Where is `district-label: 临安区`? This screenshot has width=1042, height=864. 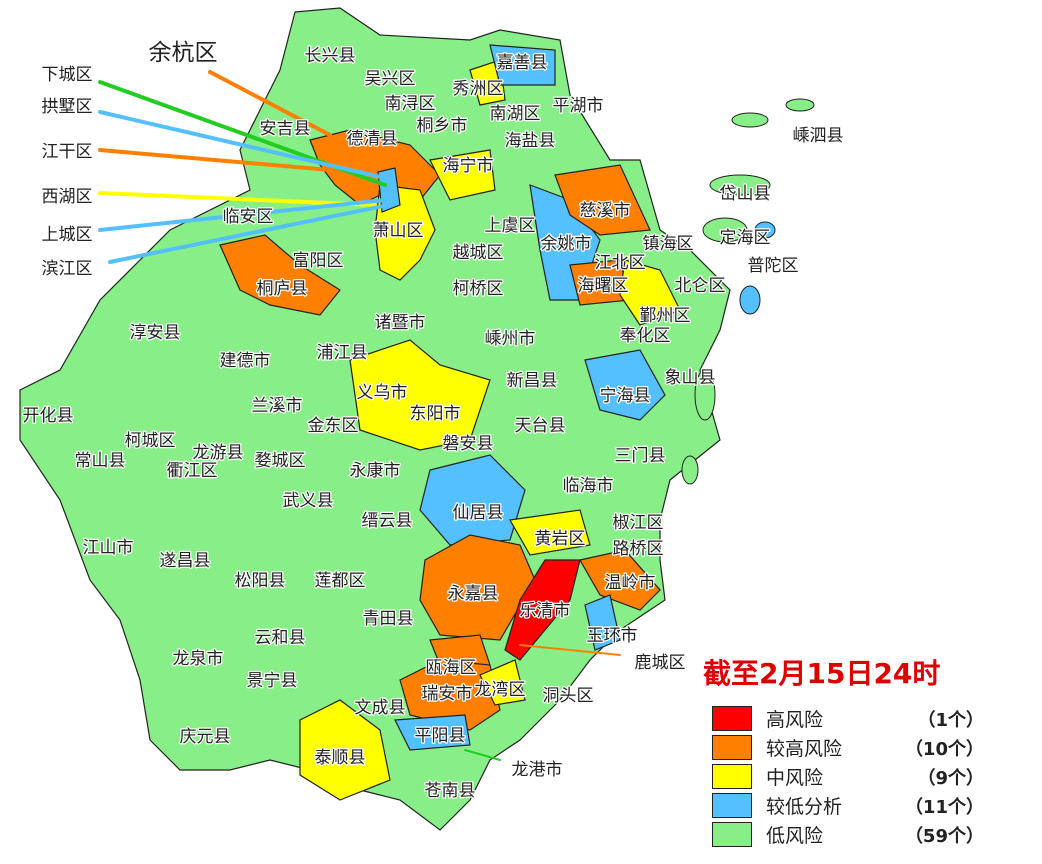 district-label: 临安区 is located at coordinates (248, 217).